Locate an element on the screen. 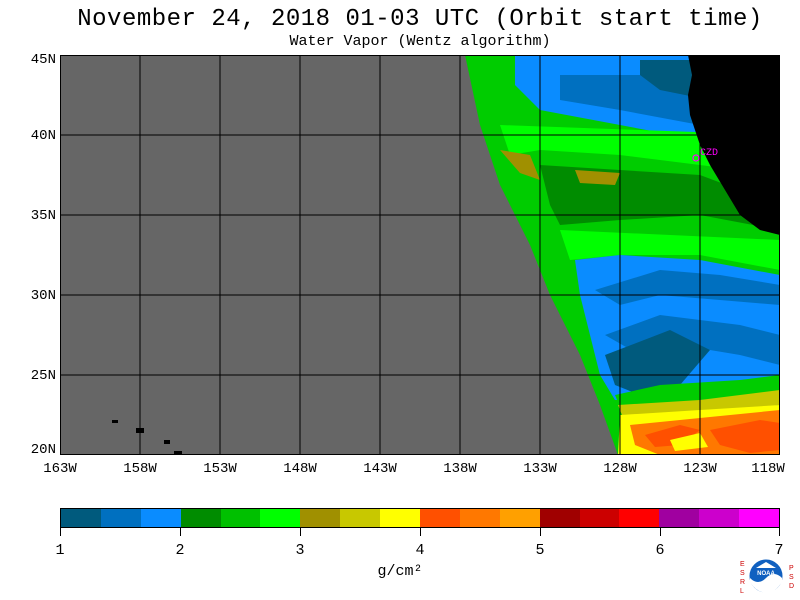  lon-label-123w: 123W is located at coordinates (700, 469).